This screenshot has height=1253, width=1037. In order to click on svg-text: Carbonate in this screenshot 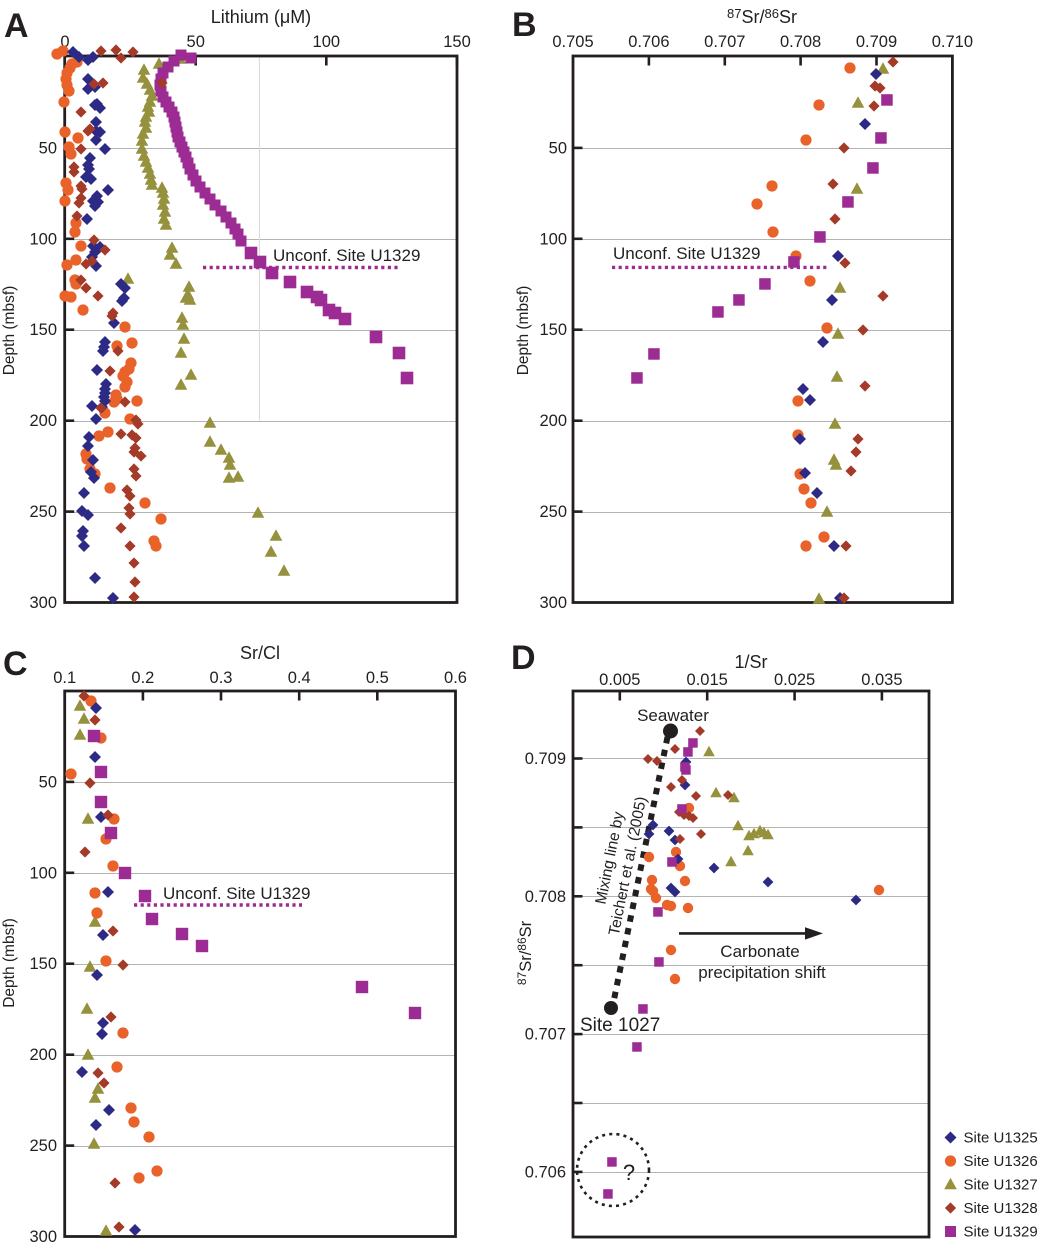, I will do `click(759, 951)`.